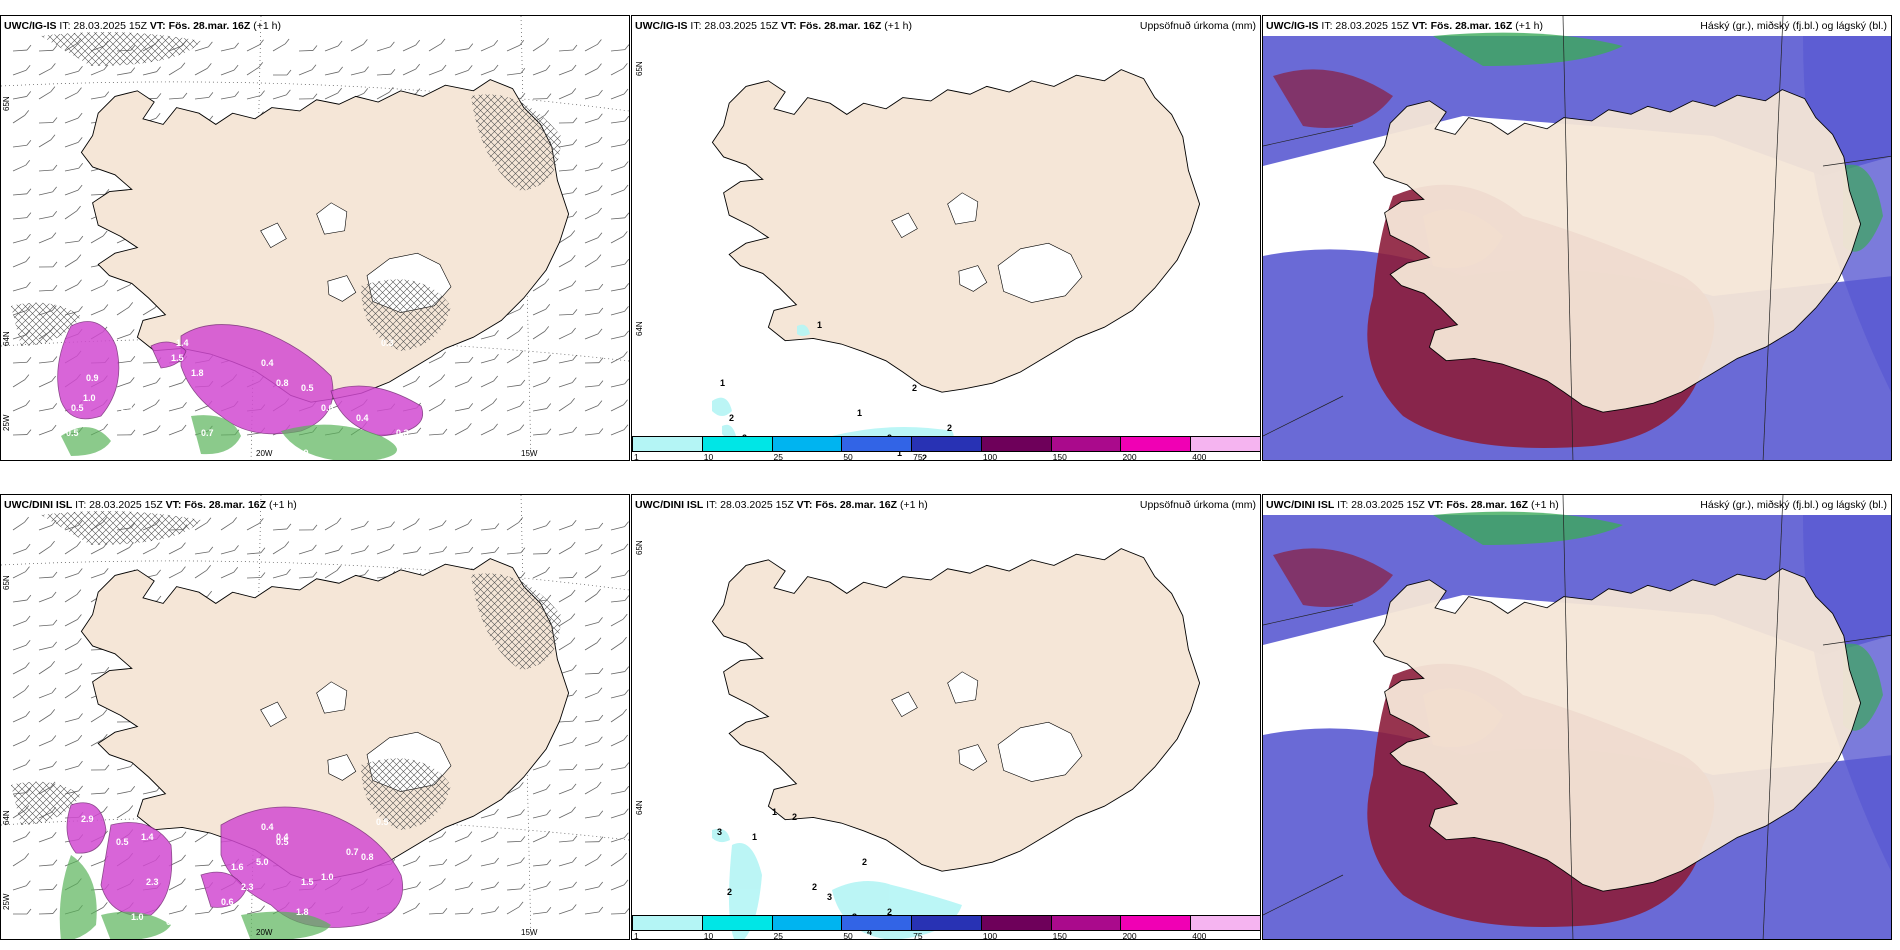  What do you see at coordinates (127, 408) in the screenshot?
I see `value-label: 2.1` at bounding box center [127, 408].